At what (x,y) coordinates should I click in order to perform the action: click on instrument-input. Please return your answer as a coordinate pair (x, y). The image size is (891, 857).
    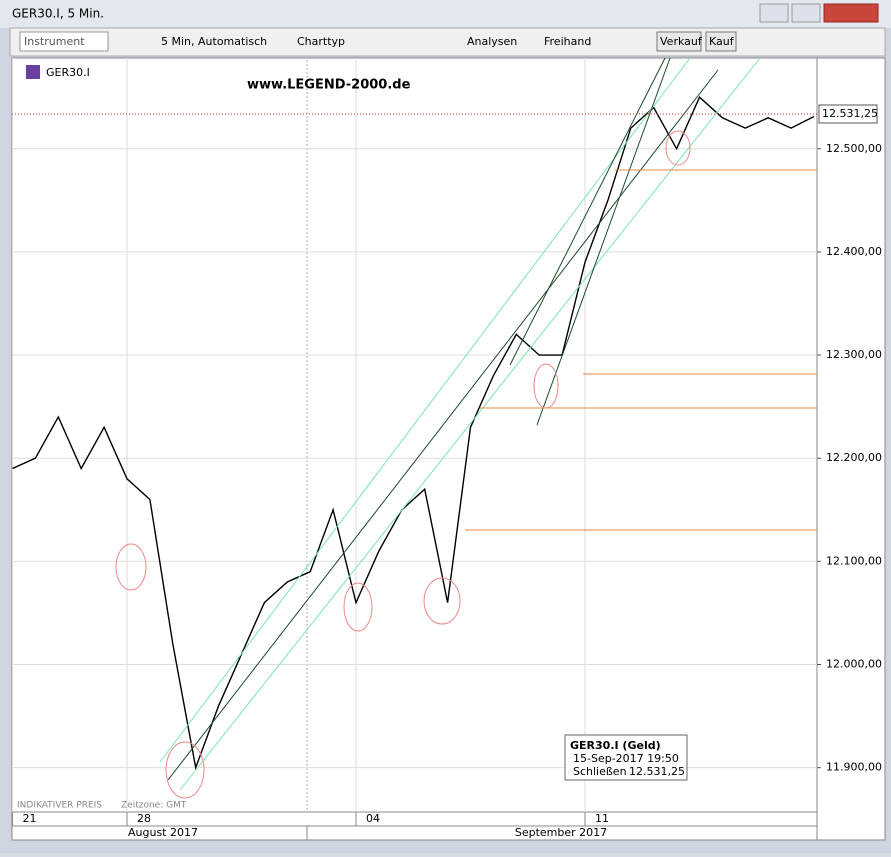
    Looking at the image, I should click on (64, 41).